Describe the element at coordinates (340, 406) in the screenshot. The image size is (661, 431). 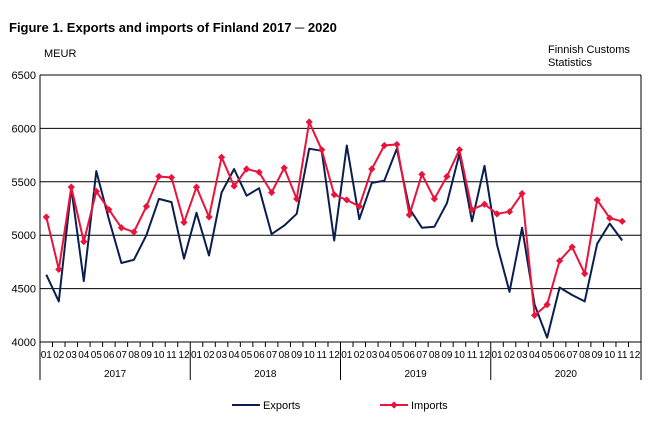
I see `legend: Exports Imports` at that location.